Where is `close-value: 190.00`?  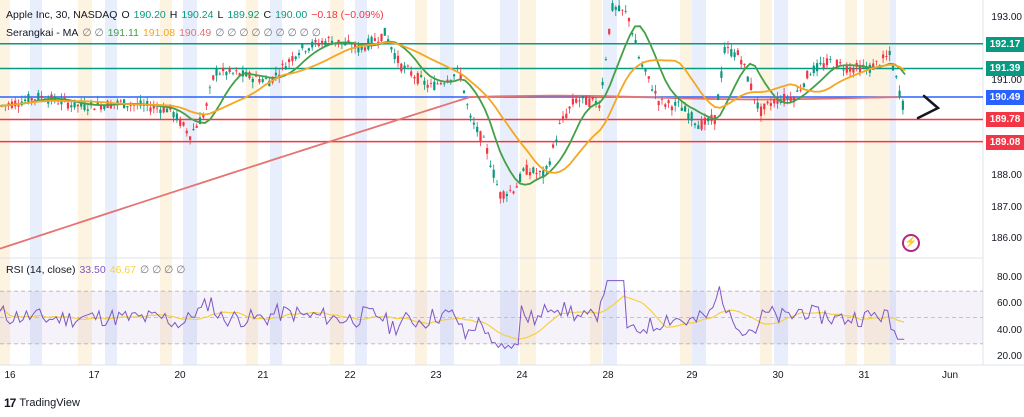
close-value: 190.00 is located at coordinates (291, 15).